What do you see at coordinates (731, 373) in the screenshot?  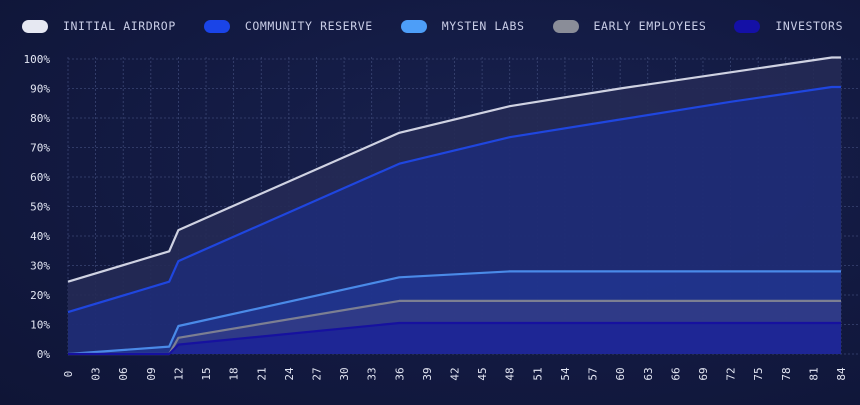 I see `x-tick-label: 72` at bounding box center [731, 373].